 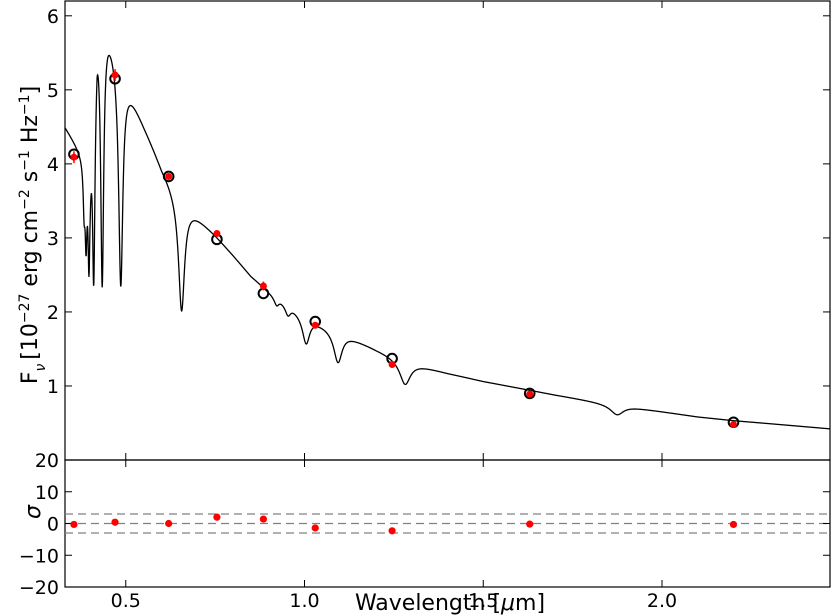 I want to click on bottom-y-axis-label: σ, so click(x=33, y=511).